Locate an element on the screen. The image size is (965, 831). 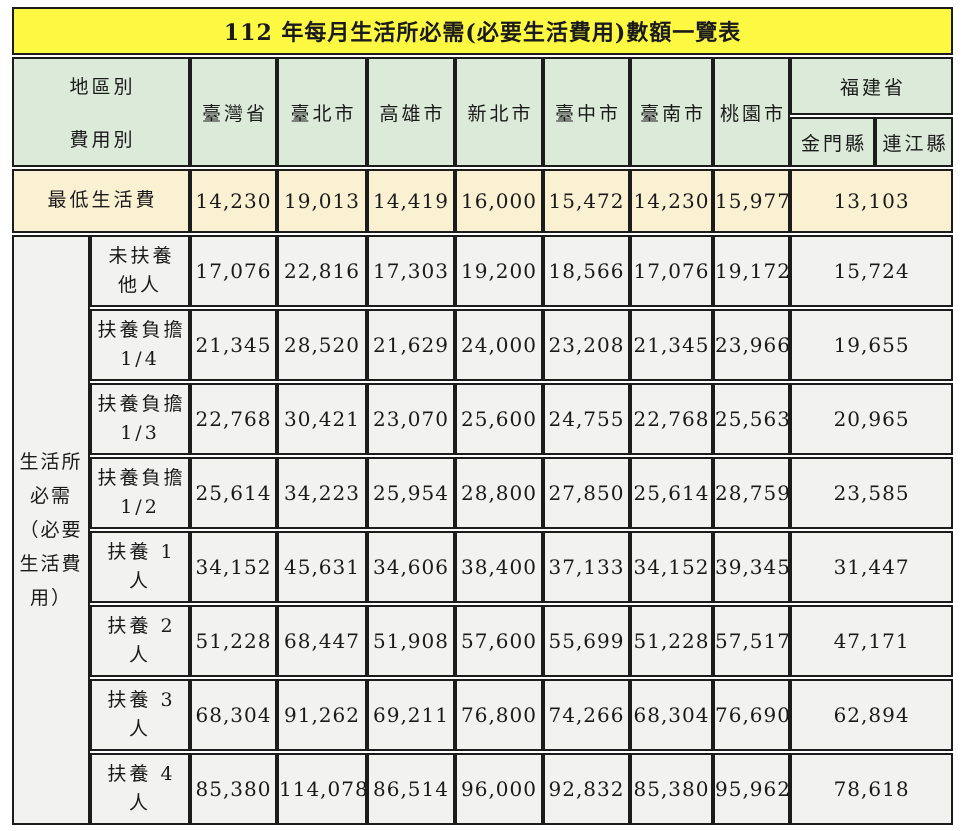
fujian-value-cell: 19,655 is located at coordinates (872, 345).